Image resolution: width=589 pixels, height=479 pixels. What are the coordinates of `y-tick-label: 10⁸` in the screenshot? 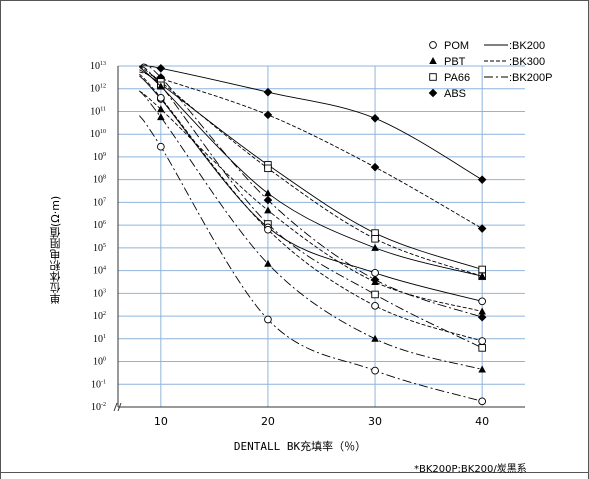 It's located at (99, 180).